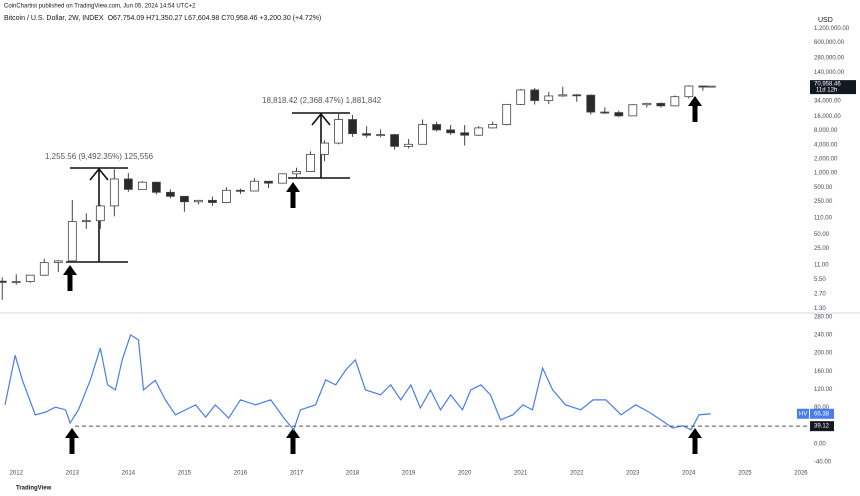 This screenshot has height=496, width=860. What do you see at coordinates (185, 474) in the screenshot?
I see `x-tick-label: 2015` at bounding box center [185, 474].